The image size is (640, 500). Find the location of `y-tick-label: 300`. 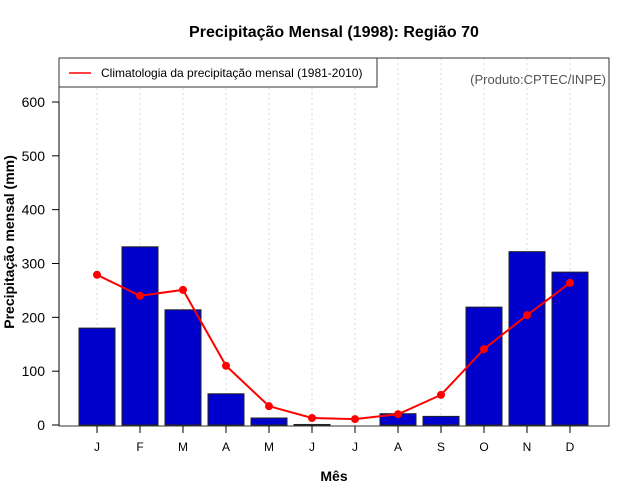

y-tick-label: 300 is located at coordinates (34, 264).